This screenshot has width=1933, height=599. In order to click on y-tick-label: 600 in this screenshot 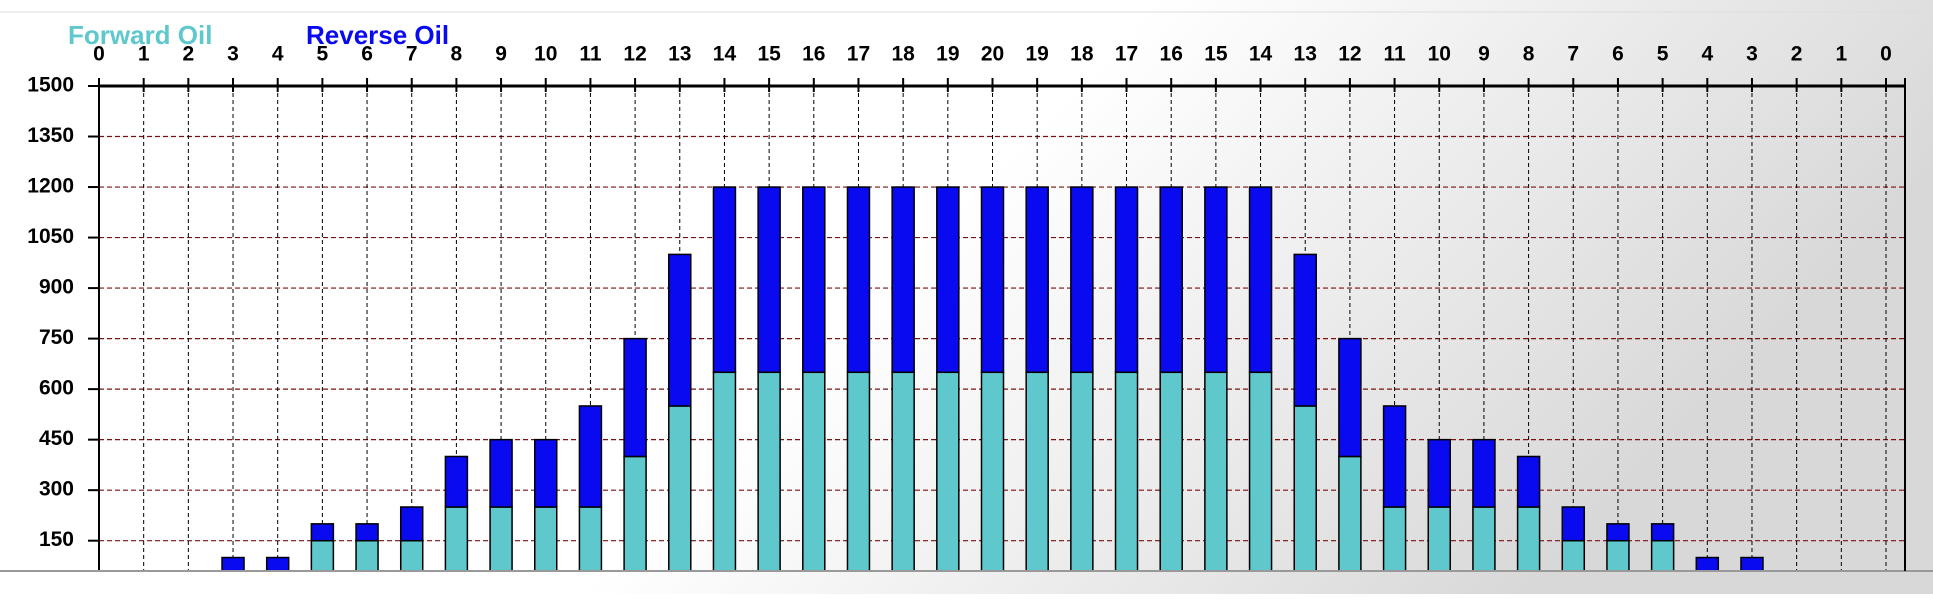, I will do `click(56, 388)`.